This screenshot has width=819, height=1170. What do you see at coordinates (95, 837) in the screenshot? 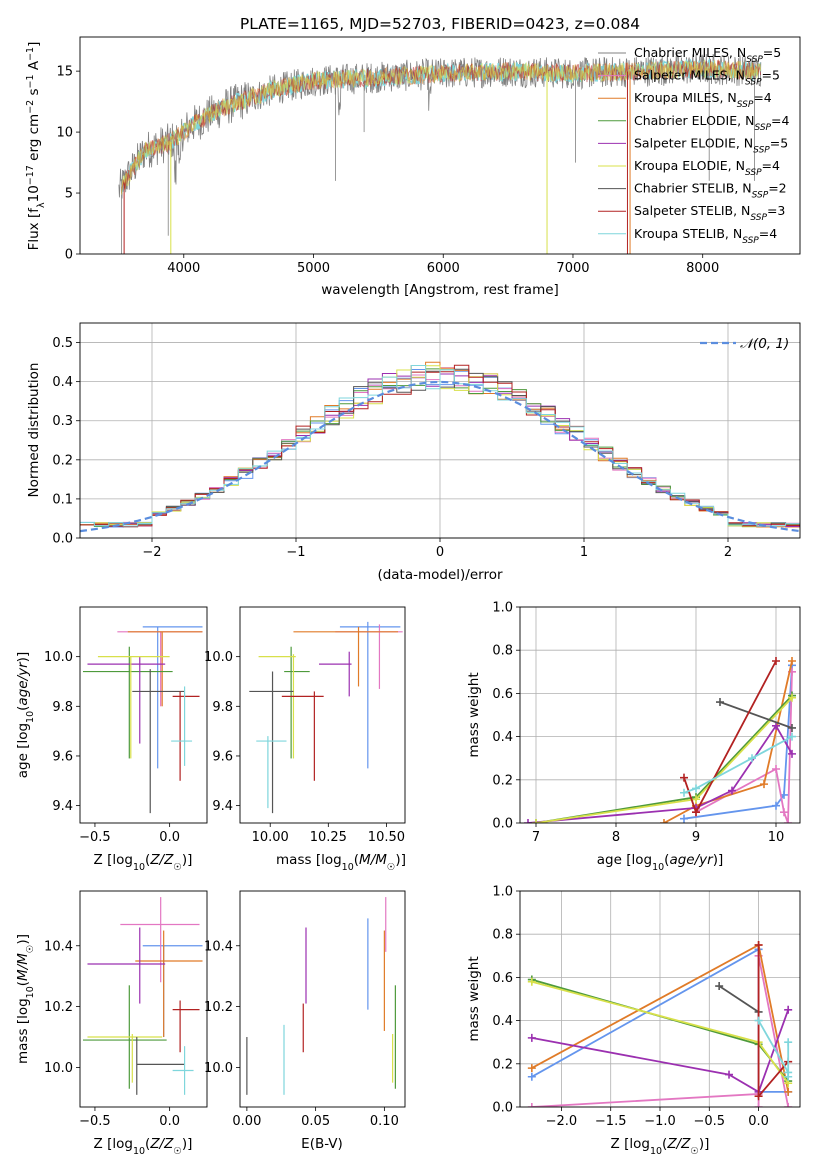
I see `x-tick-label: −0.5` at bounding box center [95, 837].